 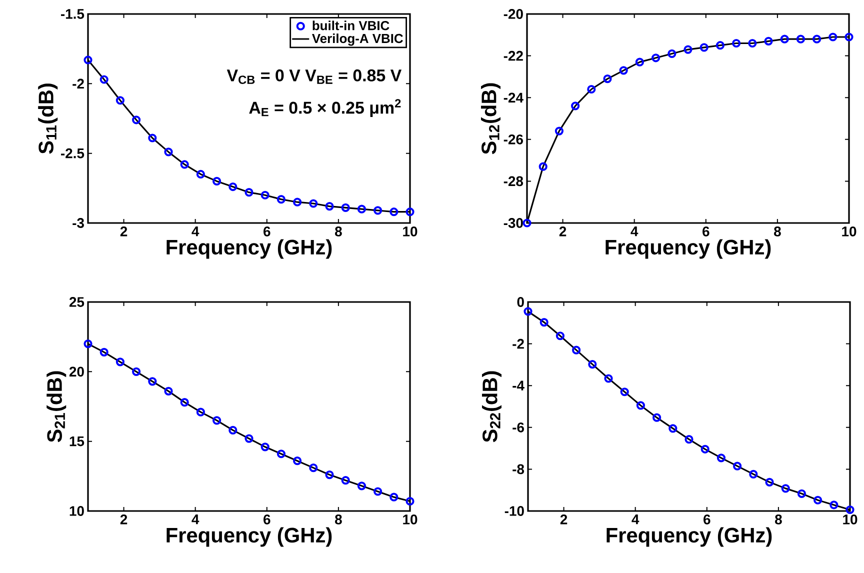 I want to click on y-tick-label: 10, so click(x=77, y=511).